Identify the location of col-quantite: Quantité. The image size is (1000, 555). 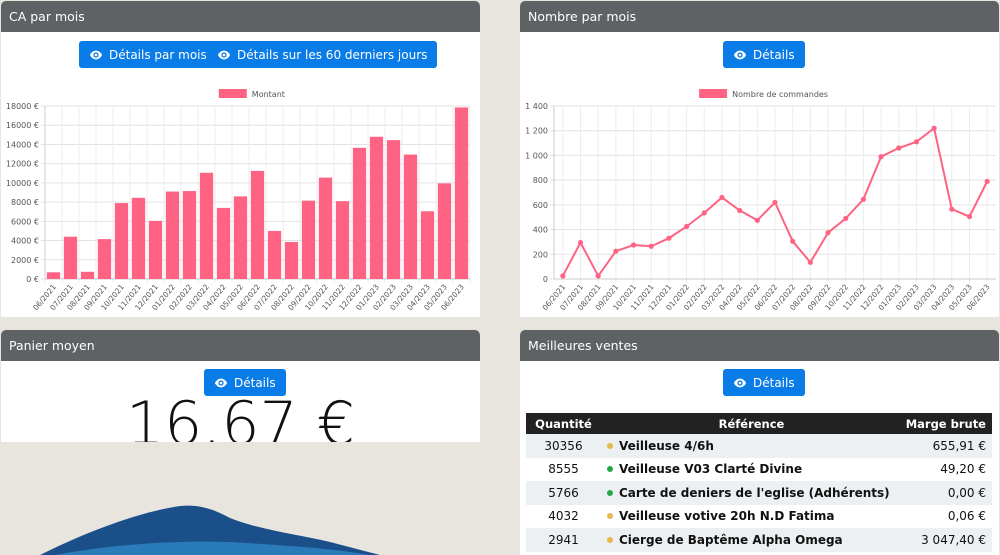
(563, 423).